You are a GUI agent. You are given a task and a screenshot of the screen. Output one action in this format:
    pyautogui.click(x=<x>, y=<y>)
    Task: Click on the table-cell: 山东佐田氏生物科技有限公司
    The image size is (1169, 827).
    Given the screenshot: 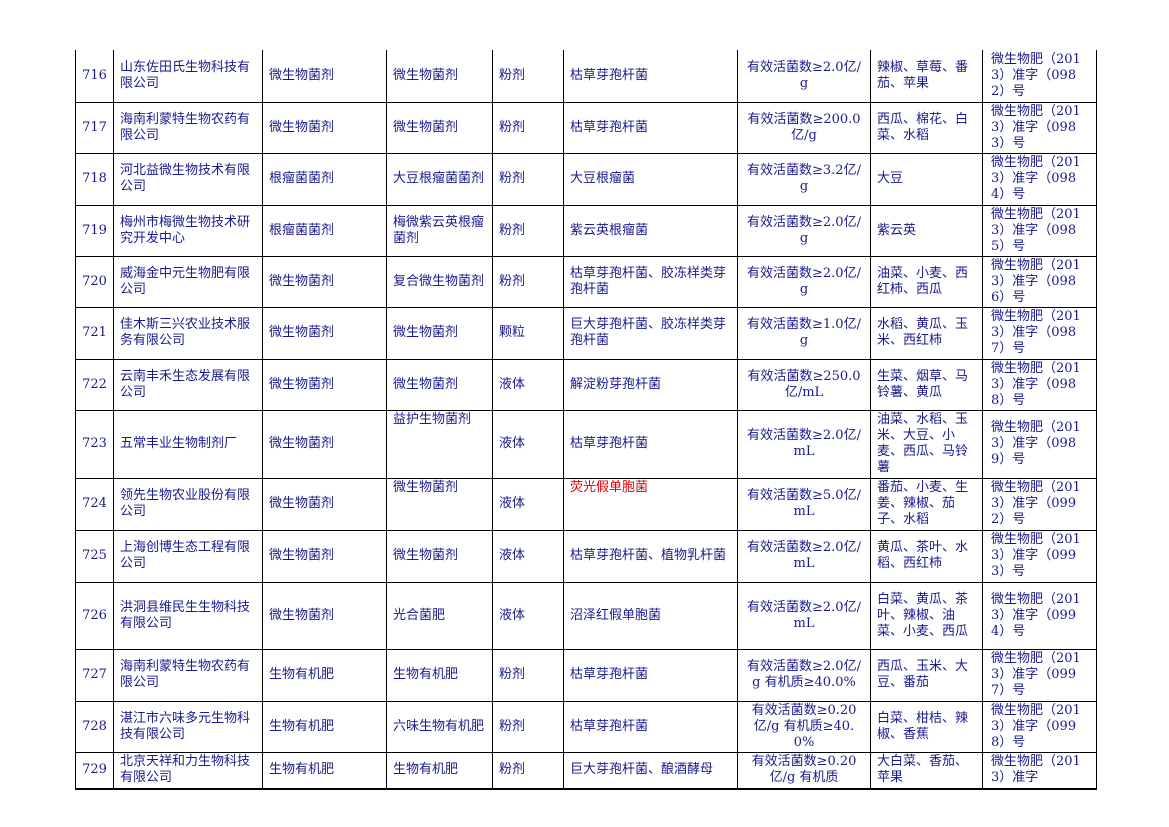 What is the action you would take?
    pyautogui.click(x=188, y=76)
    